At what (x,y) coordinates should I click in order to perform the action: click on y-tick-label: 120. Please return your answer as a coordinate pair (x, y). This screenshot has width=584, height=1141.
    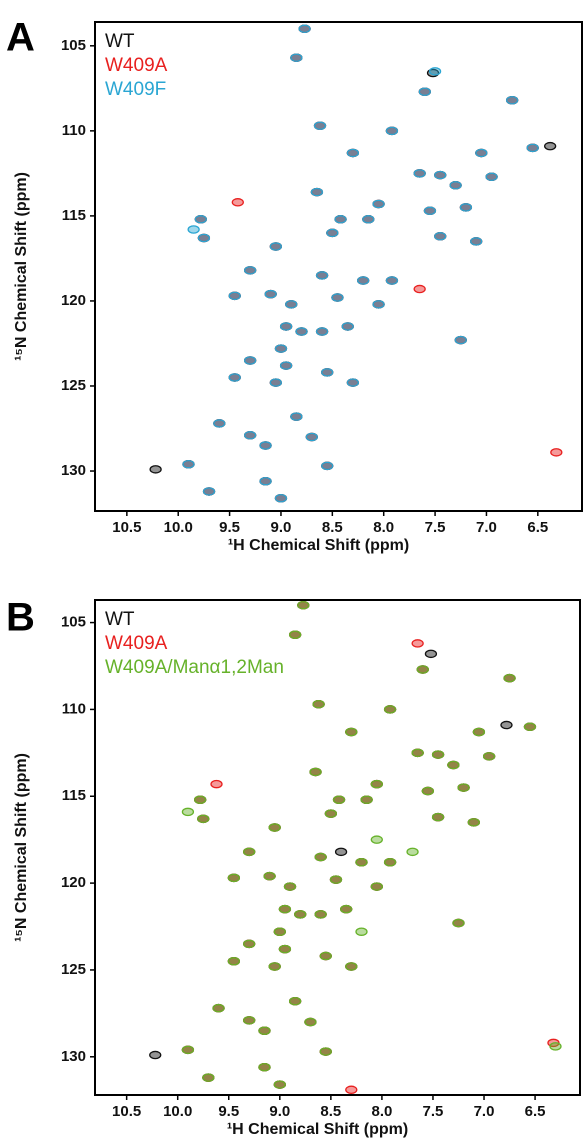
    Looking at the image, I should click on (73, 300).